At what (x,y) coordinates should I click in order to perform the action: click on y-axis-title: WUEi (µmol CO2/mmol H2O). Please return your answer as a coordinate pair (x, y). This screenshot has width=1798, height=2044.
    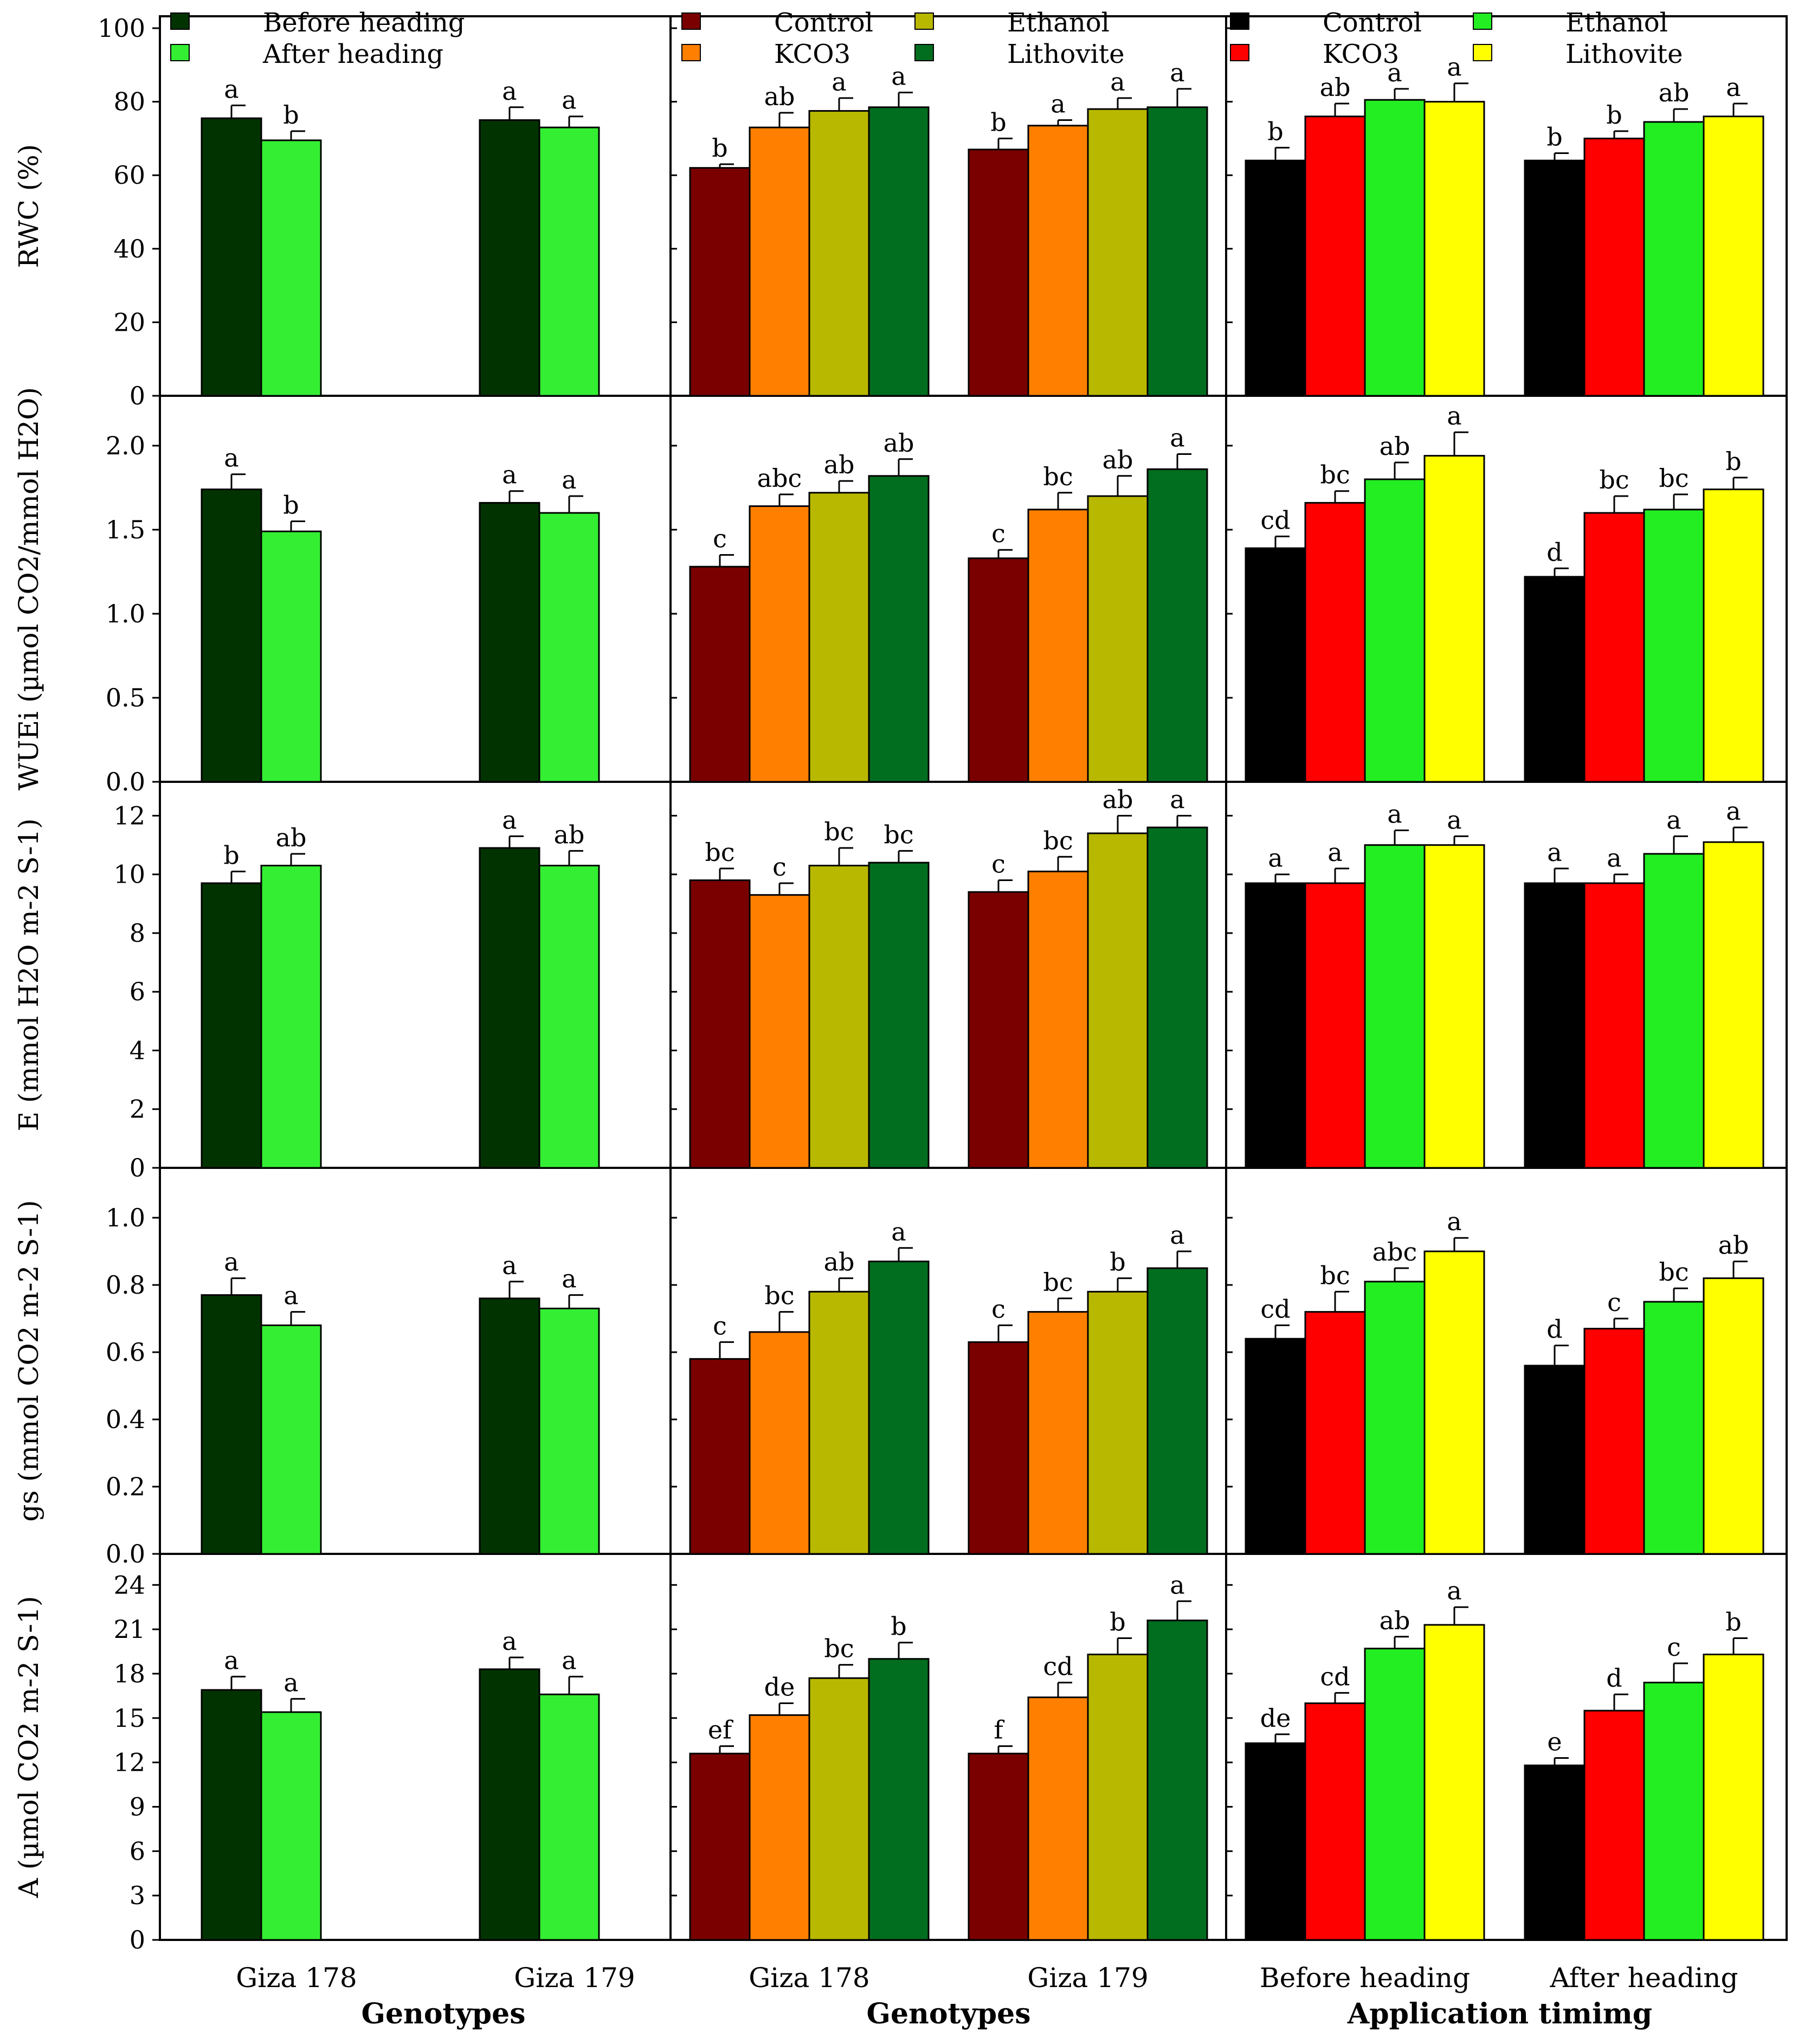
    Looking at the image, I should click on (28, 588).